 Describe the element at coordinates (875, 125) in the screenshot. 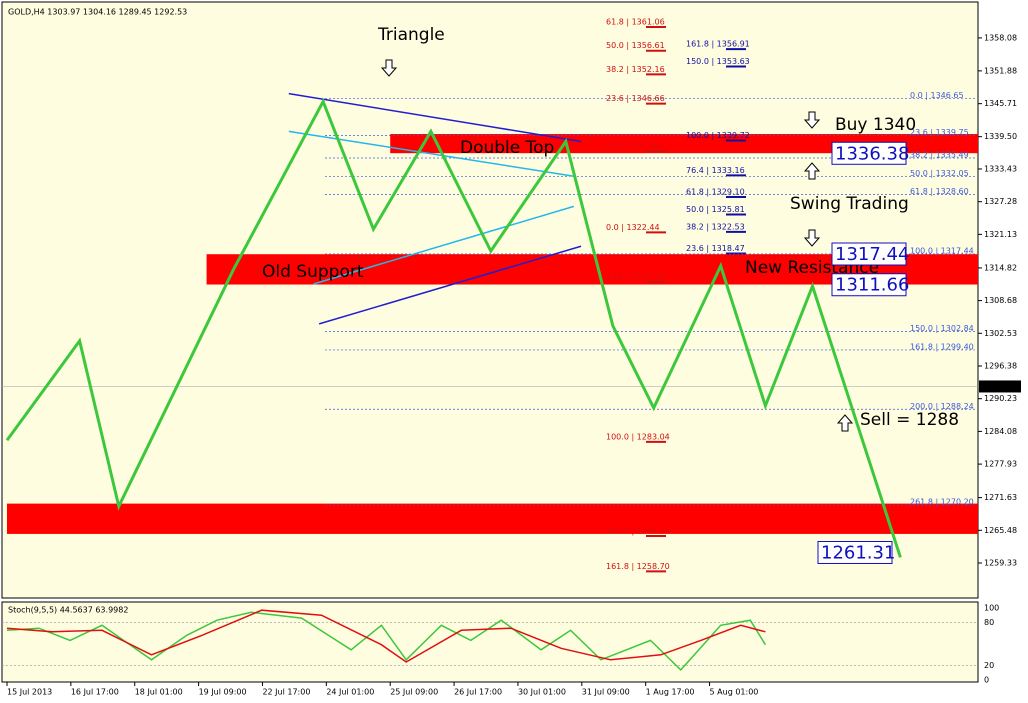

I see `annotation: Buy 1340` at that location.